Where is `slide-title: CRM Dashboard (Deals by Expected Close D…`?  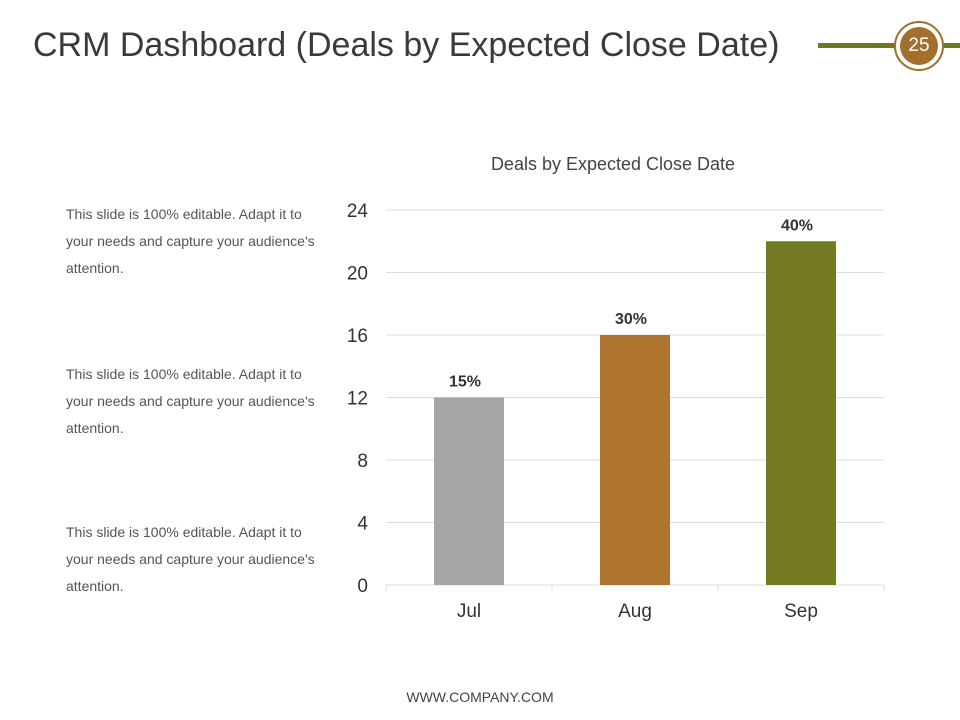 slide-title: CRM Dashboard (Deals by Expected Close D… is located at coordinates (406, 45).